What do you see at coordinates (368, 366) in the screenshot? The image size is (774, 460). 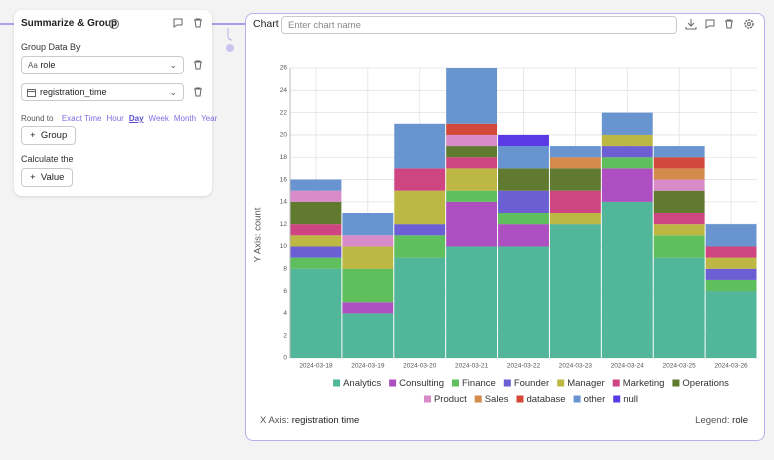 I see `x-tick-label: 2024-03-19` at bounding box center [368, 366].